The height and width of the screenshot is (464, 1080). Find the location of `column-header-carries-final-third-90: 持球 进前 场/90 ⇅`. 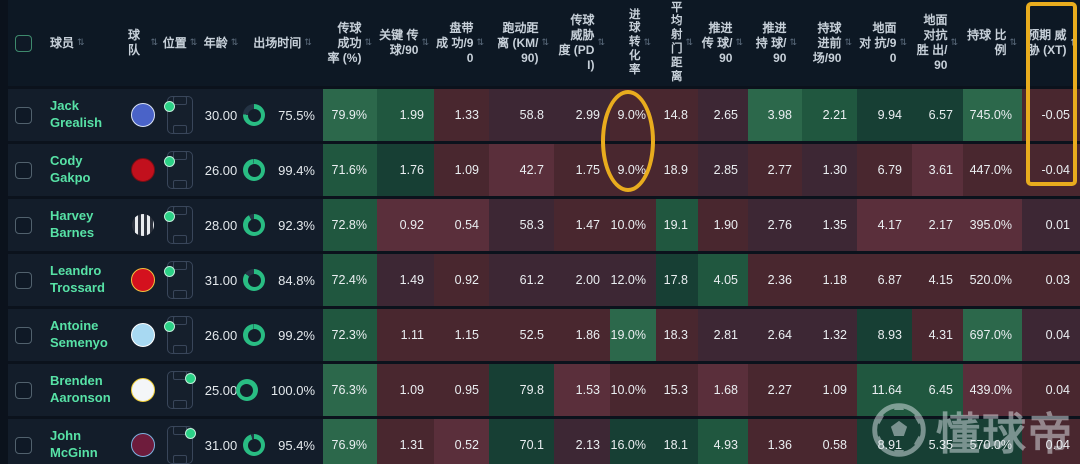

column-header-carries-final-third-90: 持球 进前 场/90 ⇅ is located at coordinates (829, 43).